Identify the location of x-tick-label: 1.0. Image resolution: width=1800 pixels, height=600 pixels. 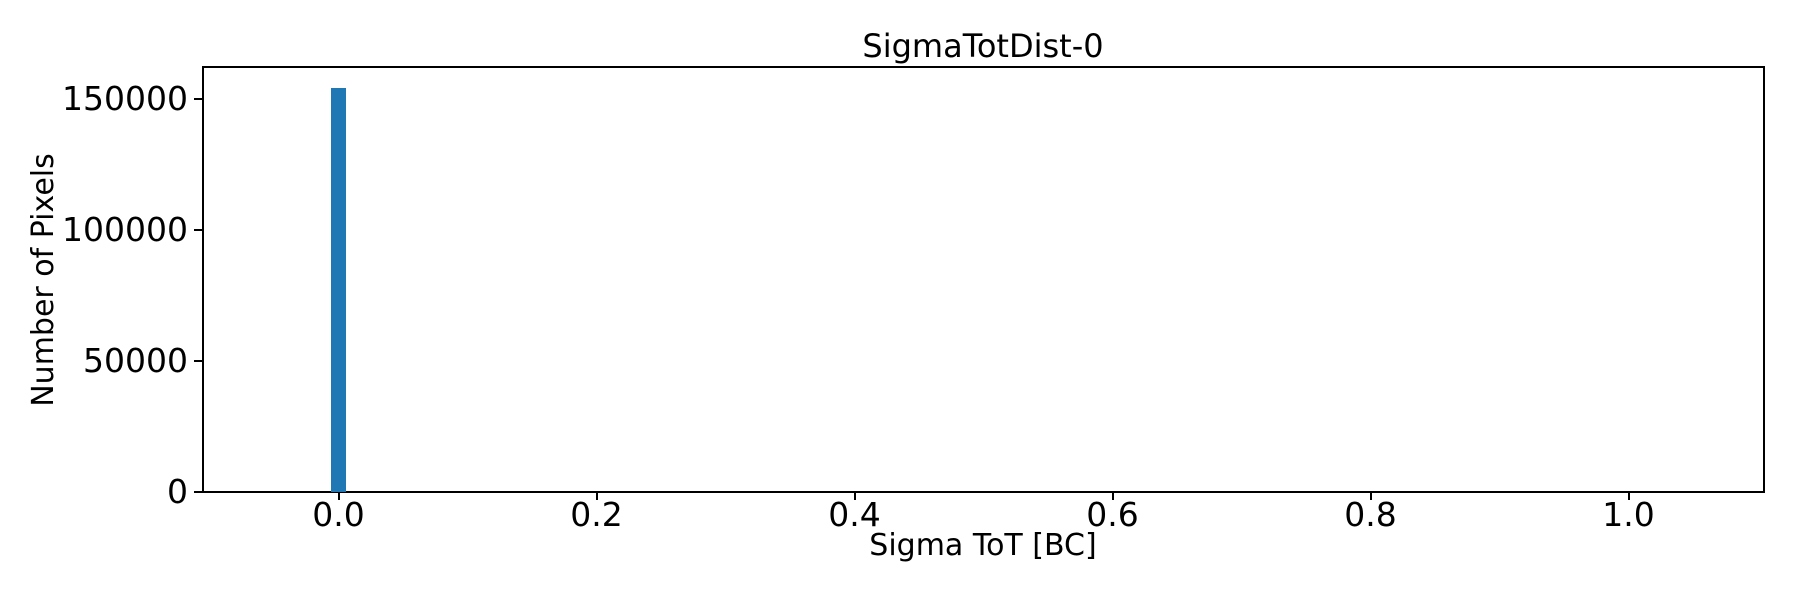
(1628, 514).